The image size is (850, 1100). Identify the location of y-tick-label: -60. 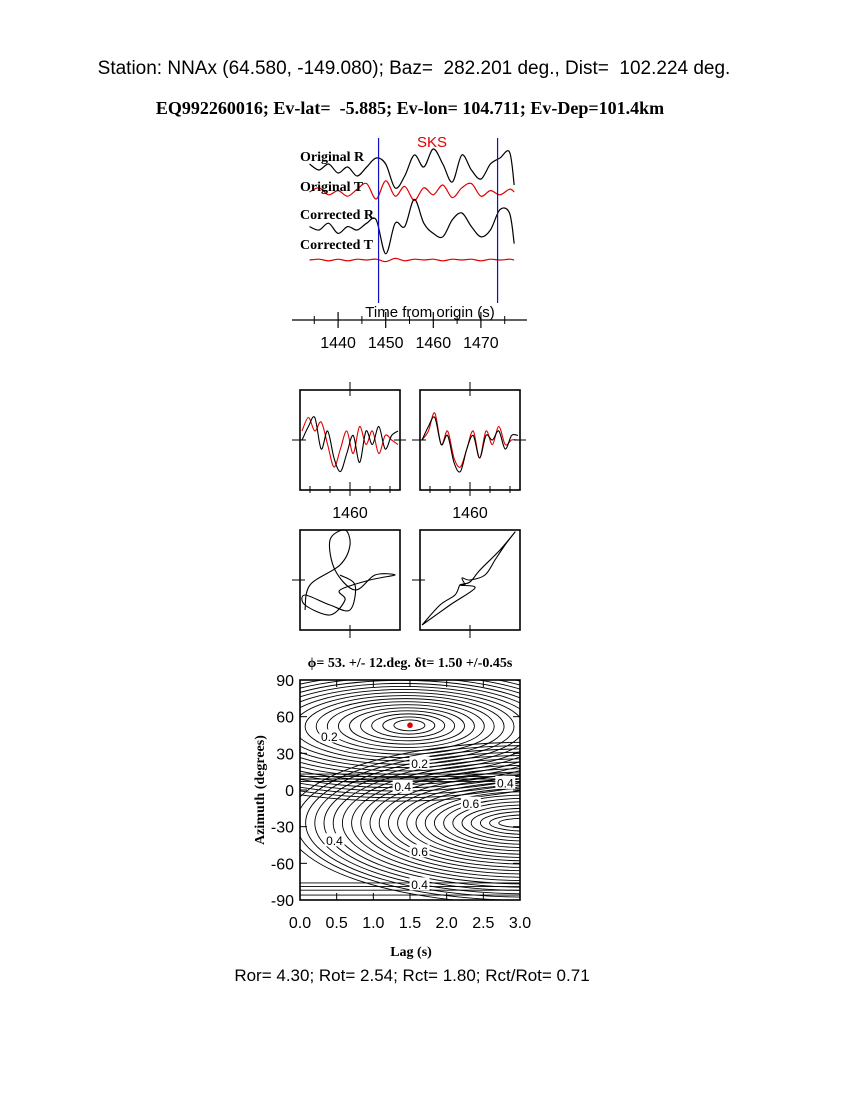
(282, 864).